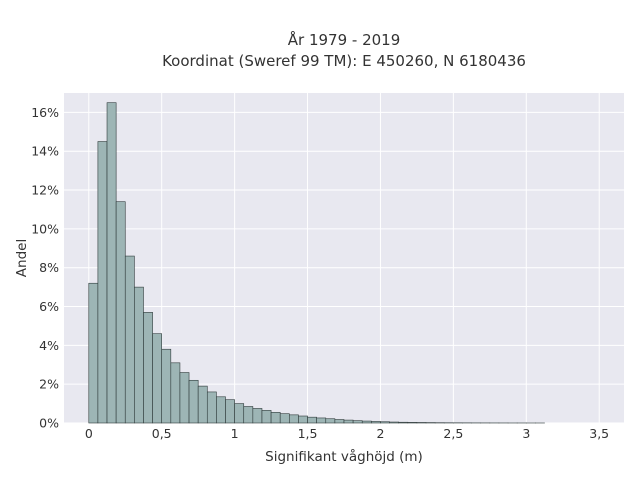  I want to click on y-tick-label: 0%, so click(49, 423).